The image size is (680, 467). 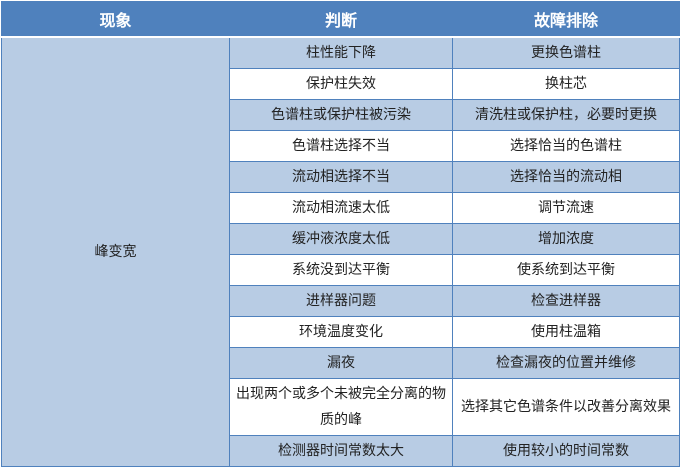 I want to click on header-cause: 判断, so click(x=341, y=19).